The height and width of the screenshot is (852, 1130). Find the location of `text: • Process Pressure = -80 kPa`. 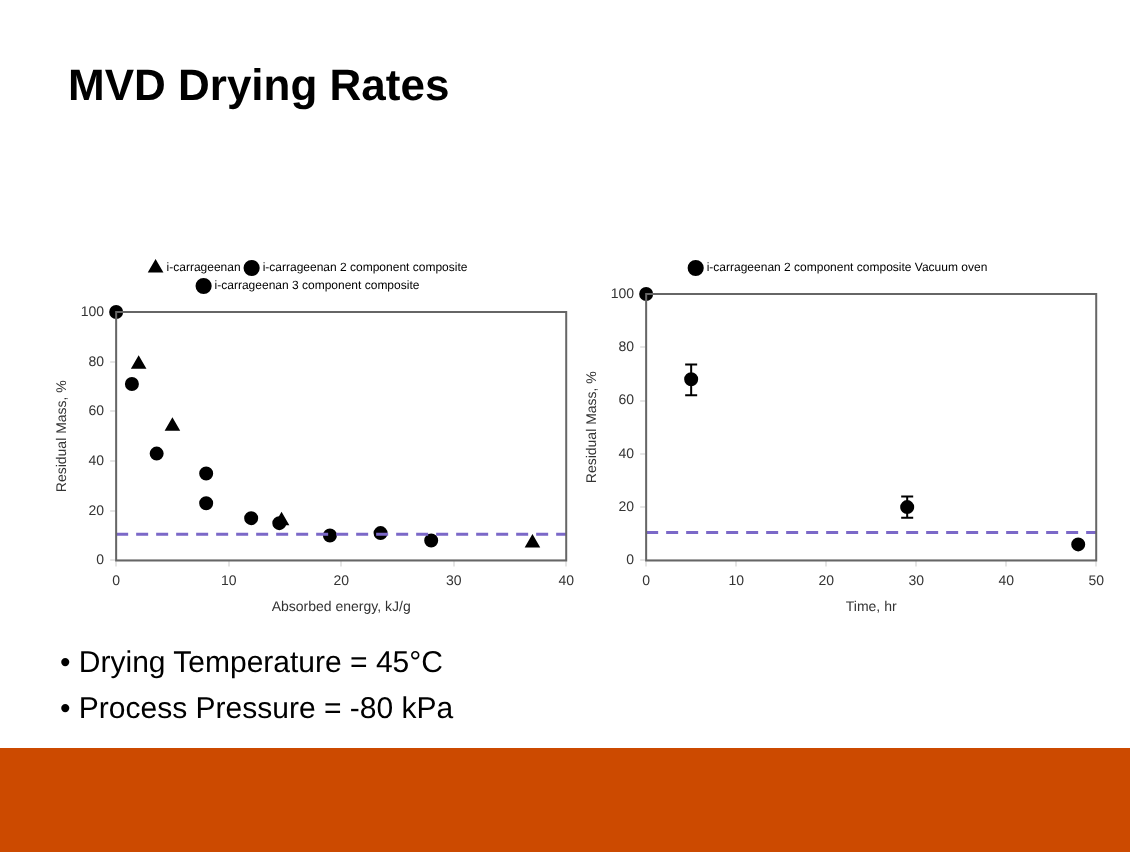

text: • Process Pressure = -80 kPa is located at coordinates (257, 710).